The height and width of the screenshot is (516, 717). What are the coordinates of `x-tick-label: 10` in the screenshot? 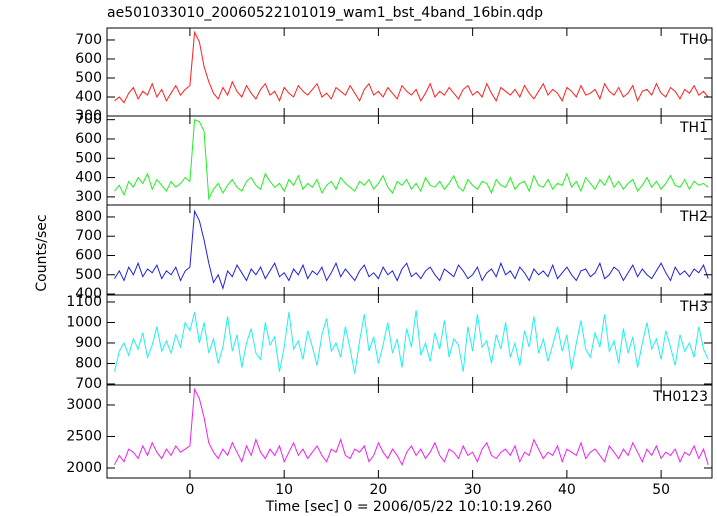 It's located at (284, 490).